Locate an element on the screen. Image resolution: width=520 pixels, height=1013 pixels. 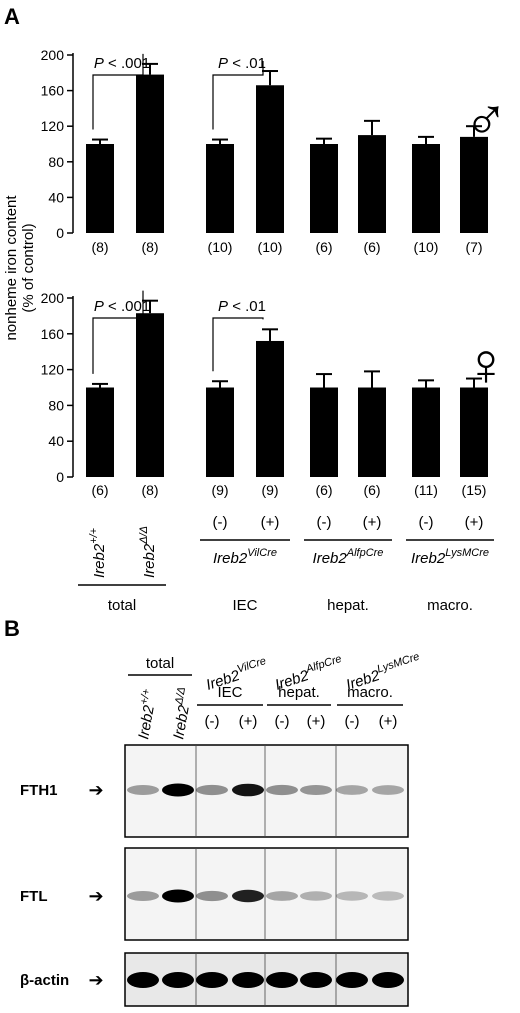
blot-group-label: IEC is located at coordinates (229, 692).